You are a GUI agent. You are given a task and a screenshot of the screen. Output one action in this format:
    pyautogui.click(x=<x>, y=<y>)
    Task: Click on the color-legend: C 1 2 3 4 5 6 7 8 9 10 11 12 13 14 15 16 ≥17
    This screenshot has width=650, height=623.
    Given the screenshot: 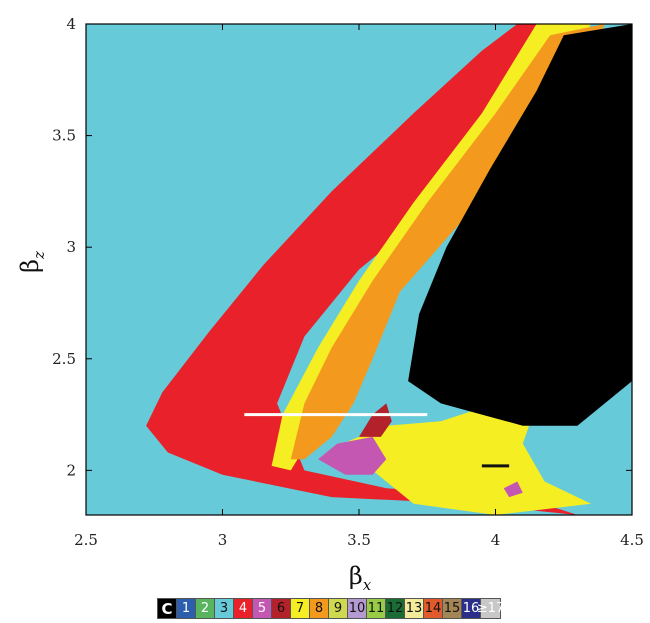 What is the action you would take?
    pyautogui.click(x=331, y=608)
    